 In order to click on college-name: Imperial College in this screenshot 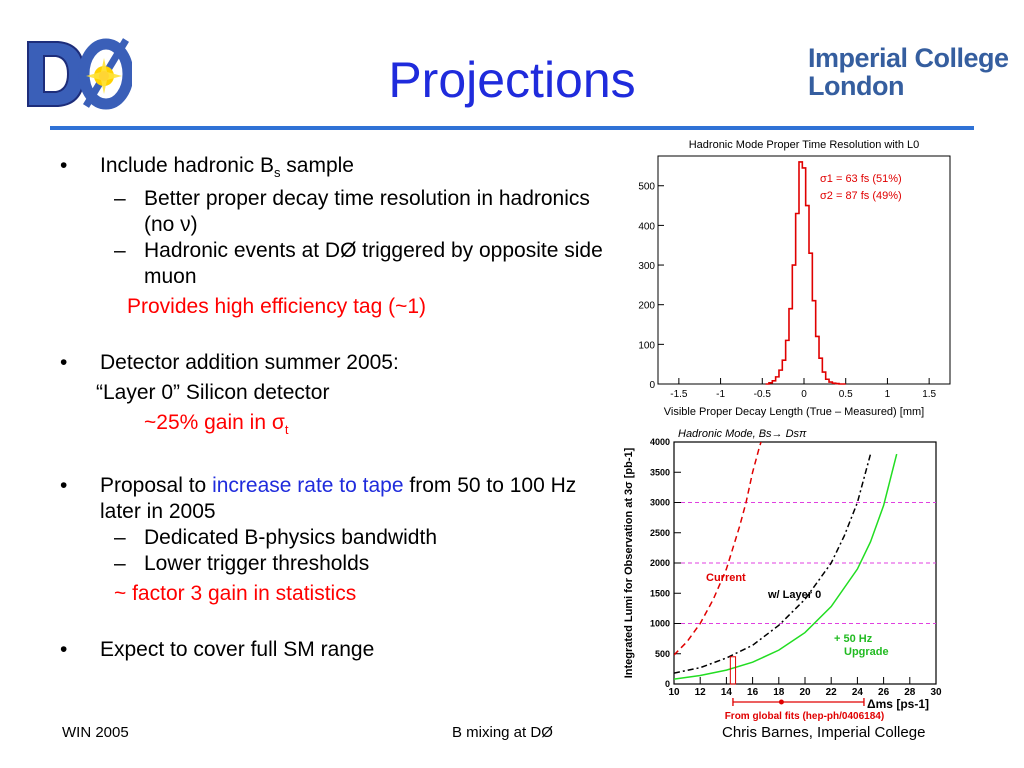, I will do `click(908, 58)`.